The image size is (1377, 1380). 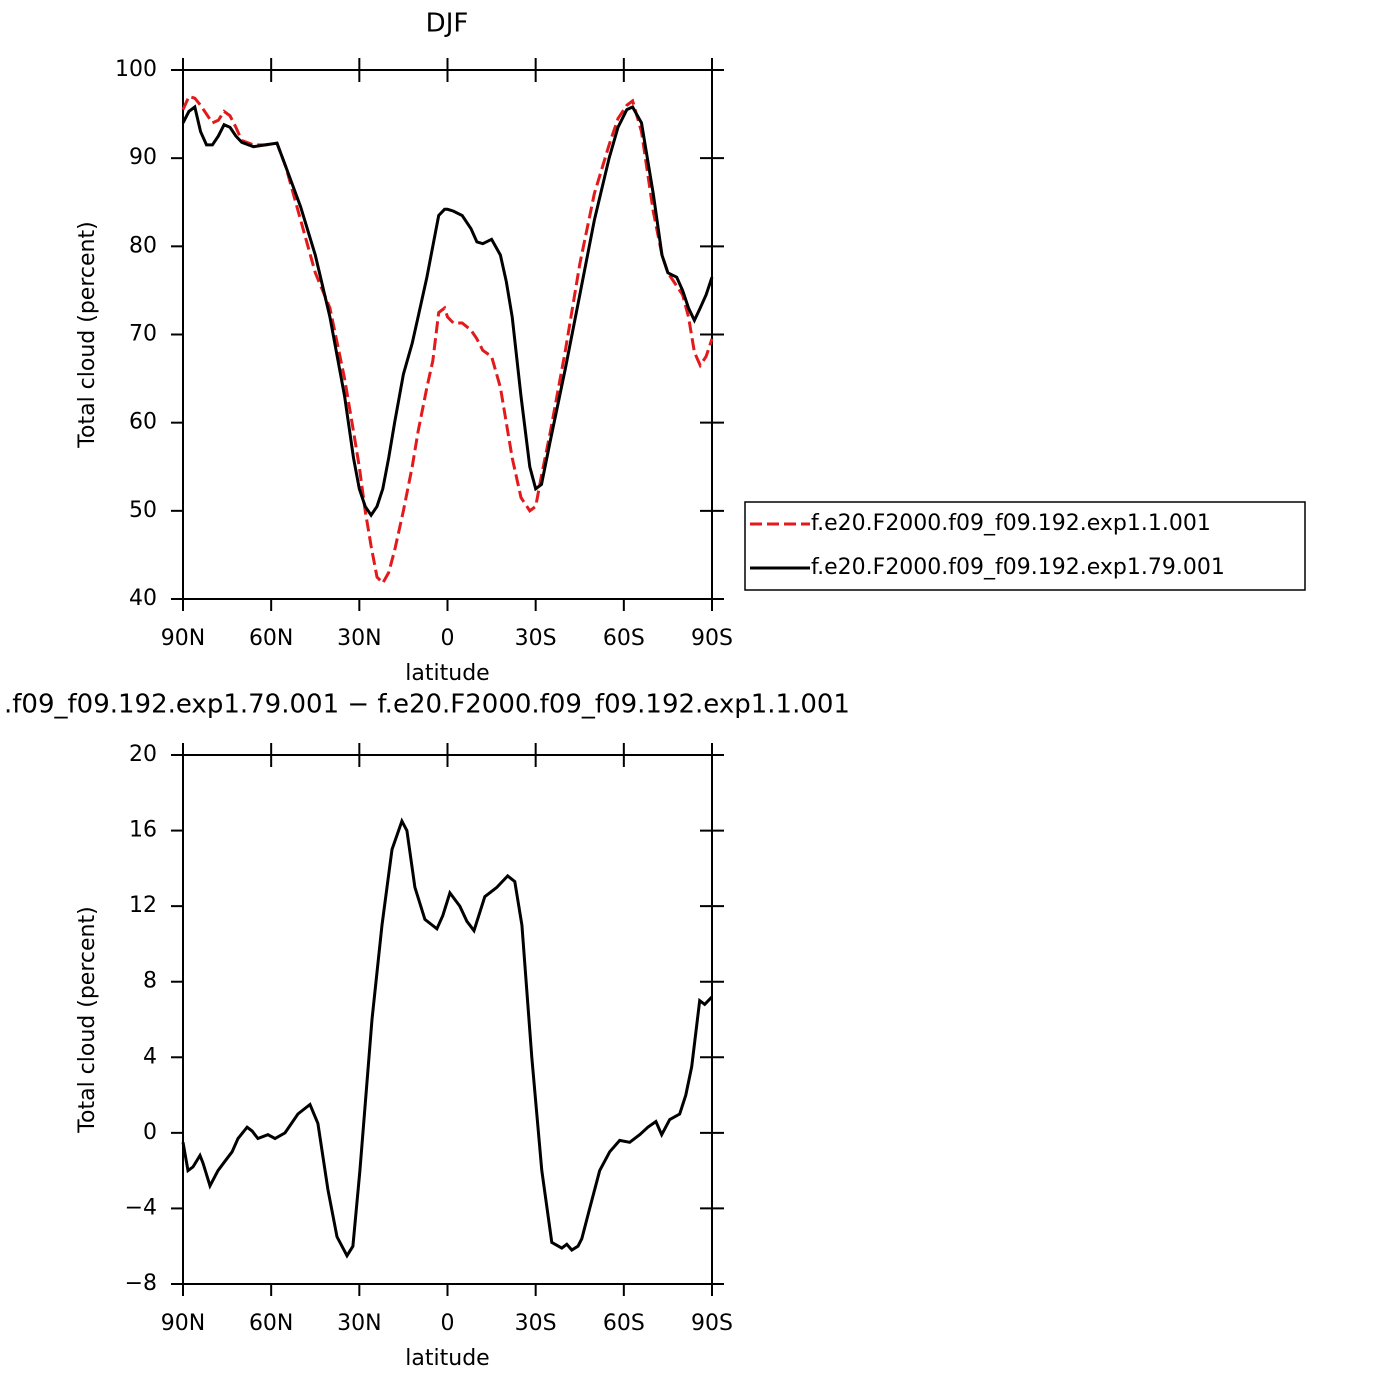 What do you see at coordinates (143, 510) in the screenshot?
I see `y-tick-label: 50` at bounding box center [143, 510].